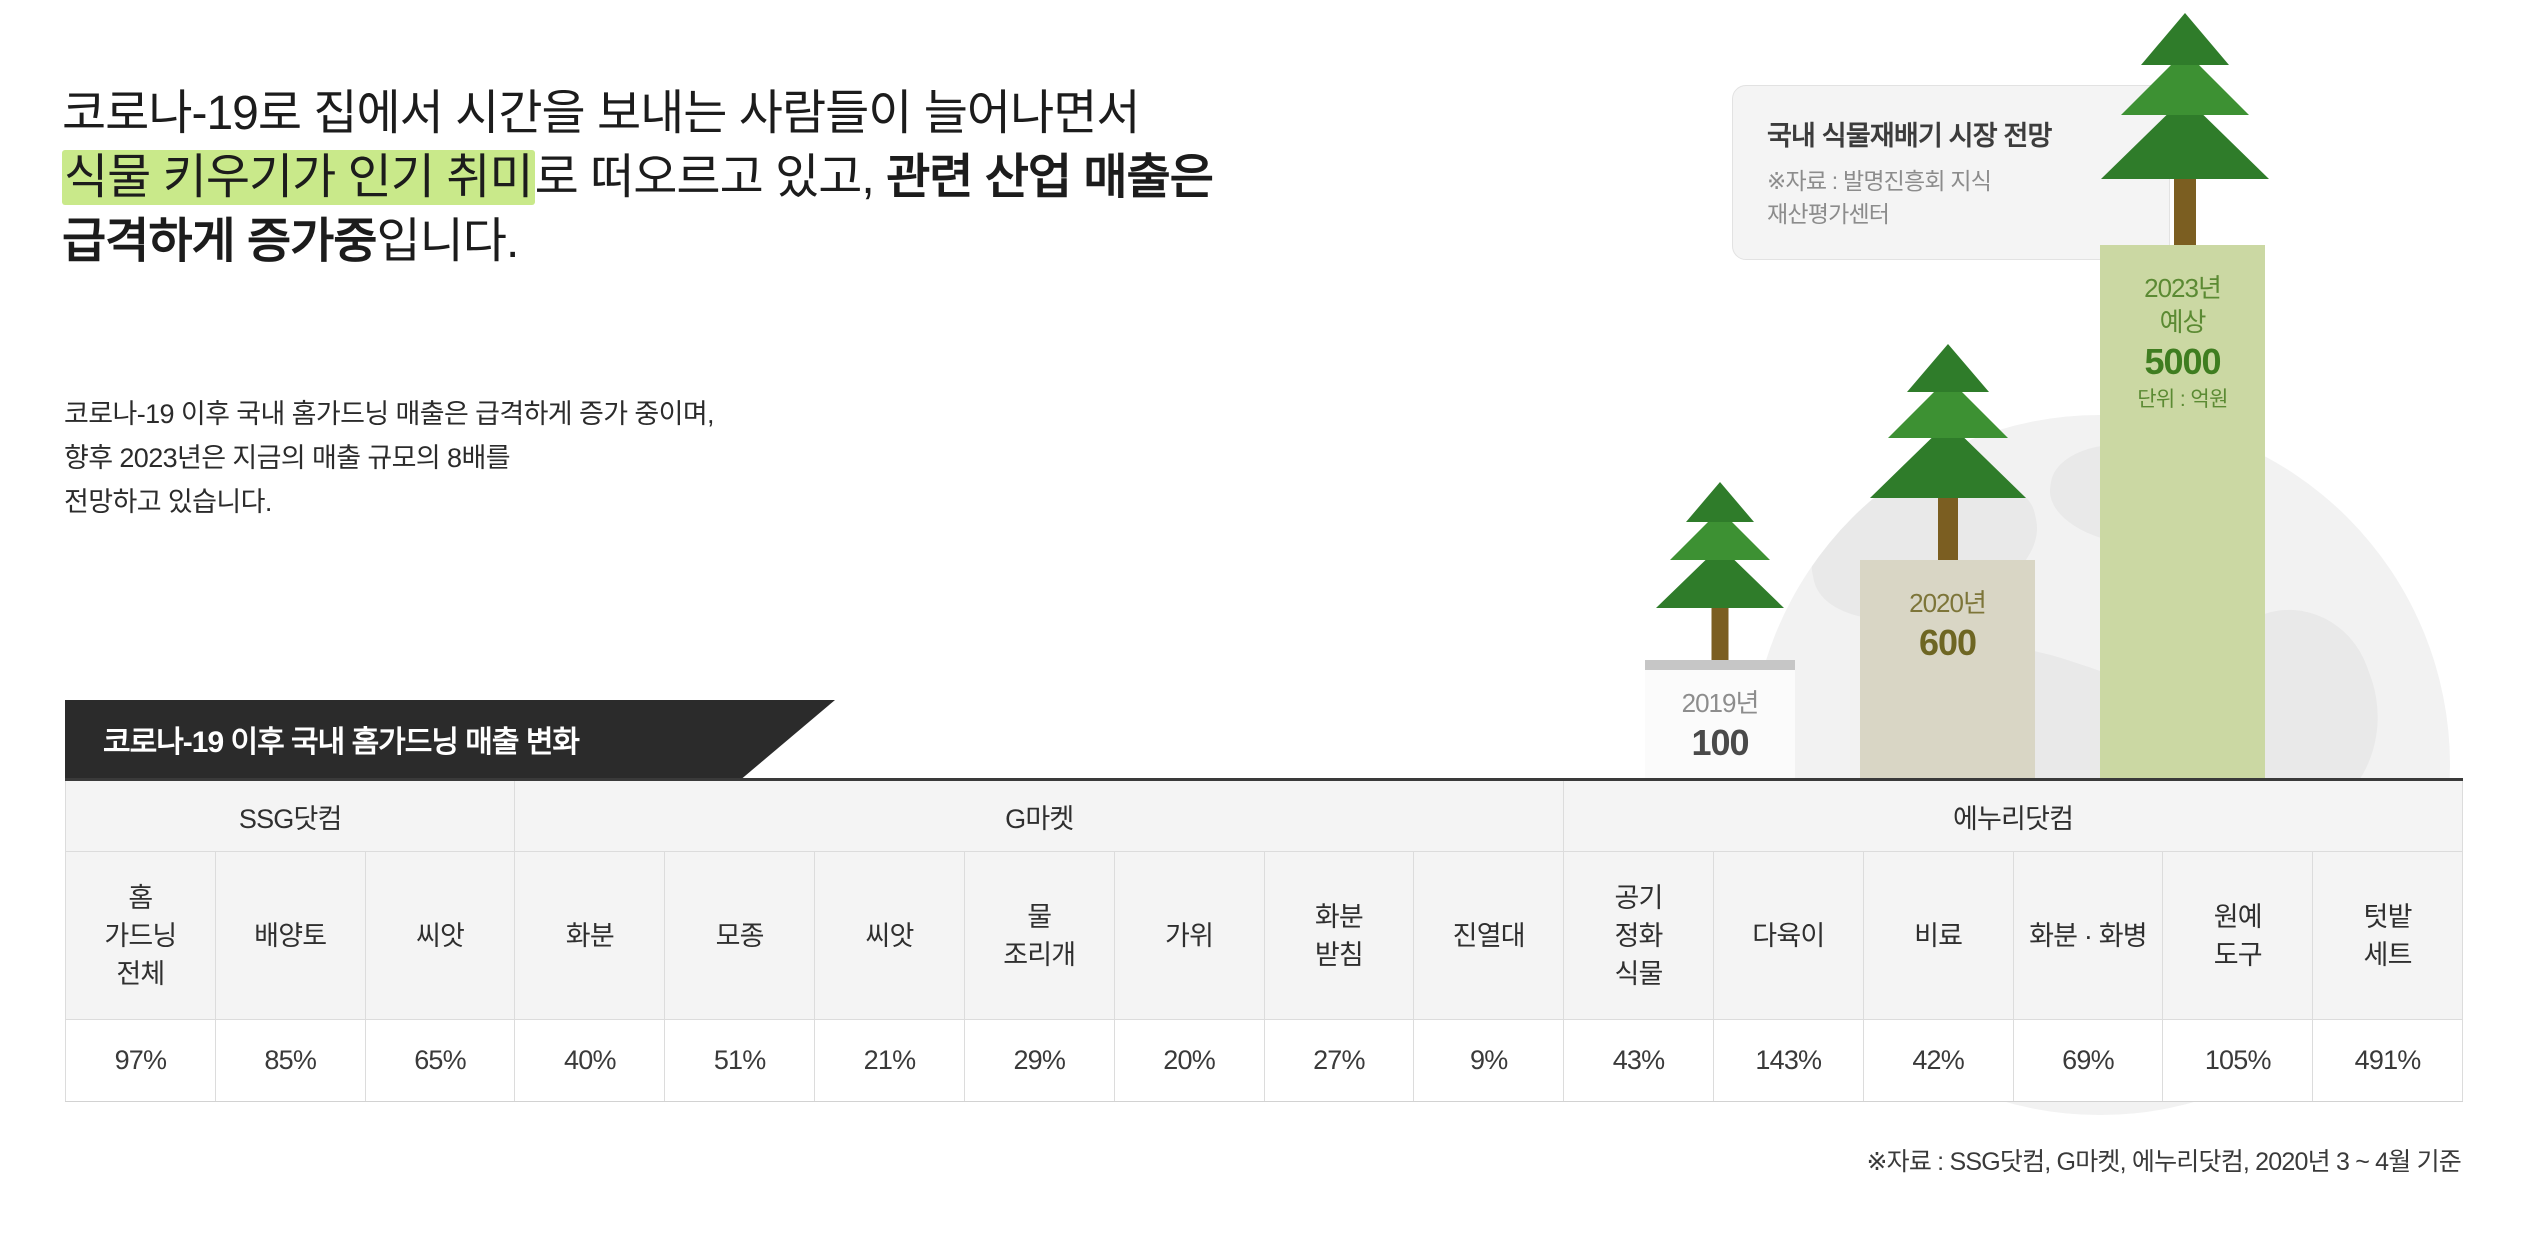 The image size is (2526, 1242). I want to click on chart-source-title: 국내 식물재배기 시장 전망, so click(1909, 136).